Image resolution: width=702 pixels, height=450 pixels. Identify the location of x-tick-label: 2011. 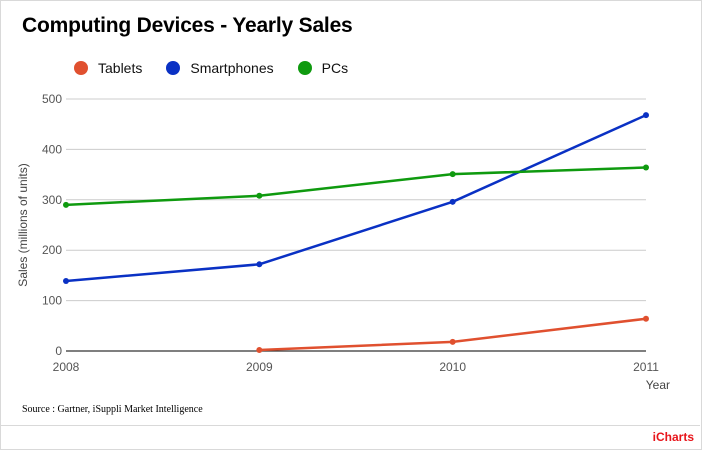
(646, 367).